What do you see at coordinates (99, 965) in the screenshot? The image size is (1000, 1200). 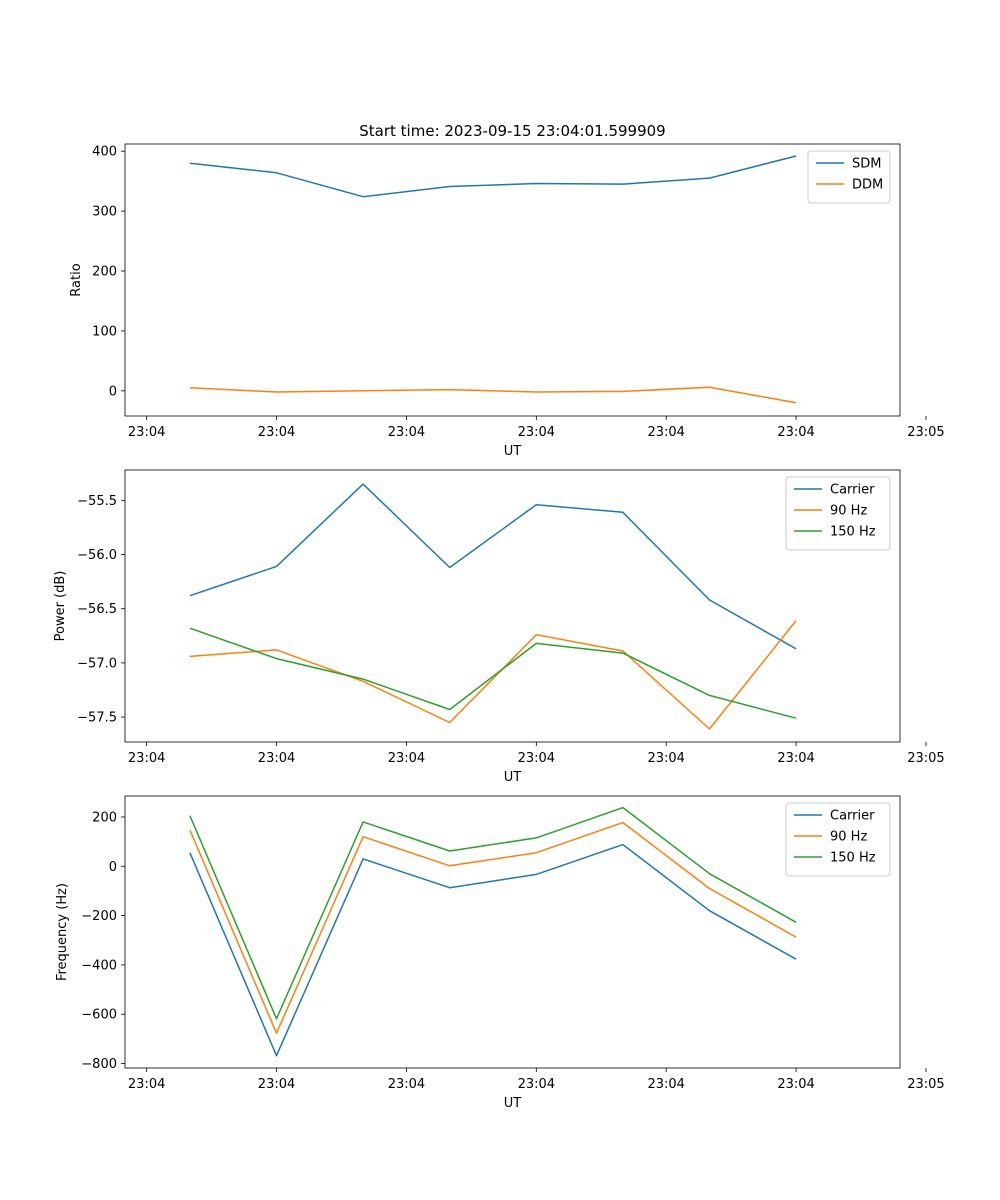 I see `y-tick-label: −400` at bounding box center [99, 965].